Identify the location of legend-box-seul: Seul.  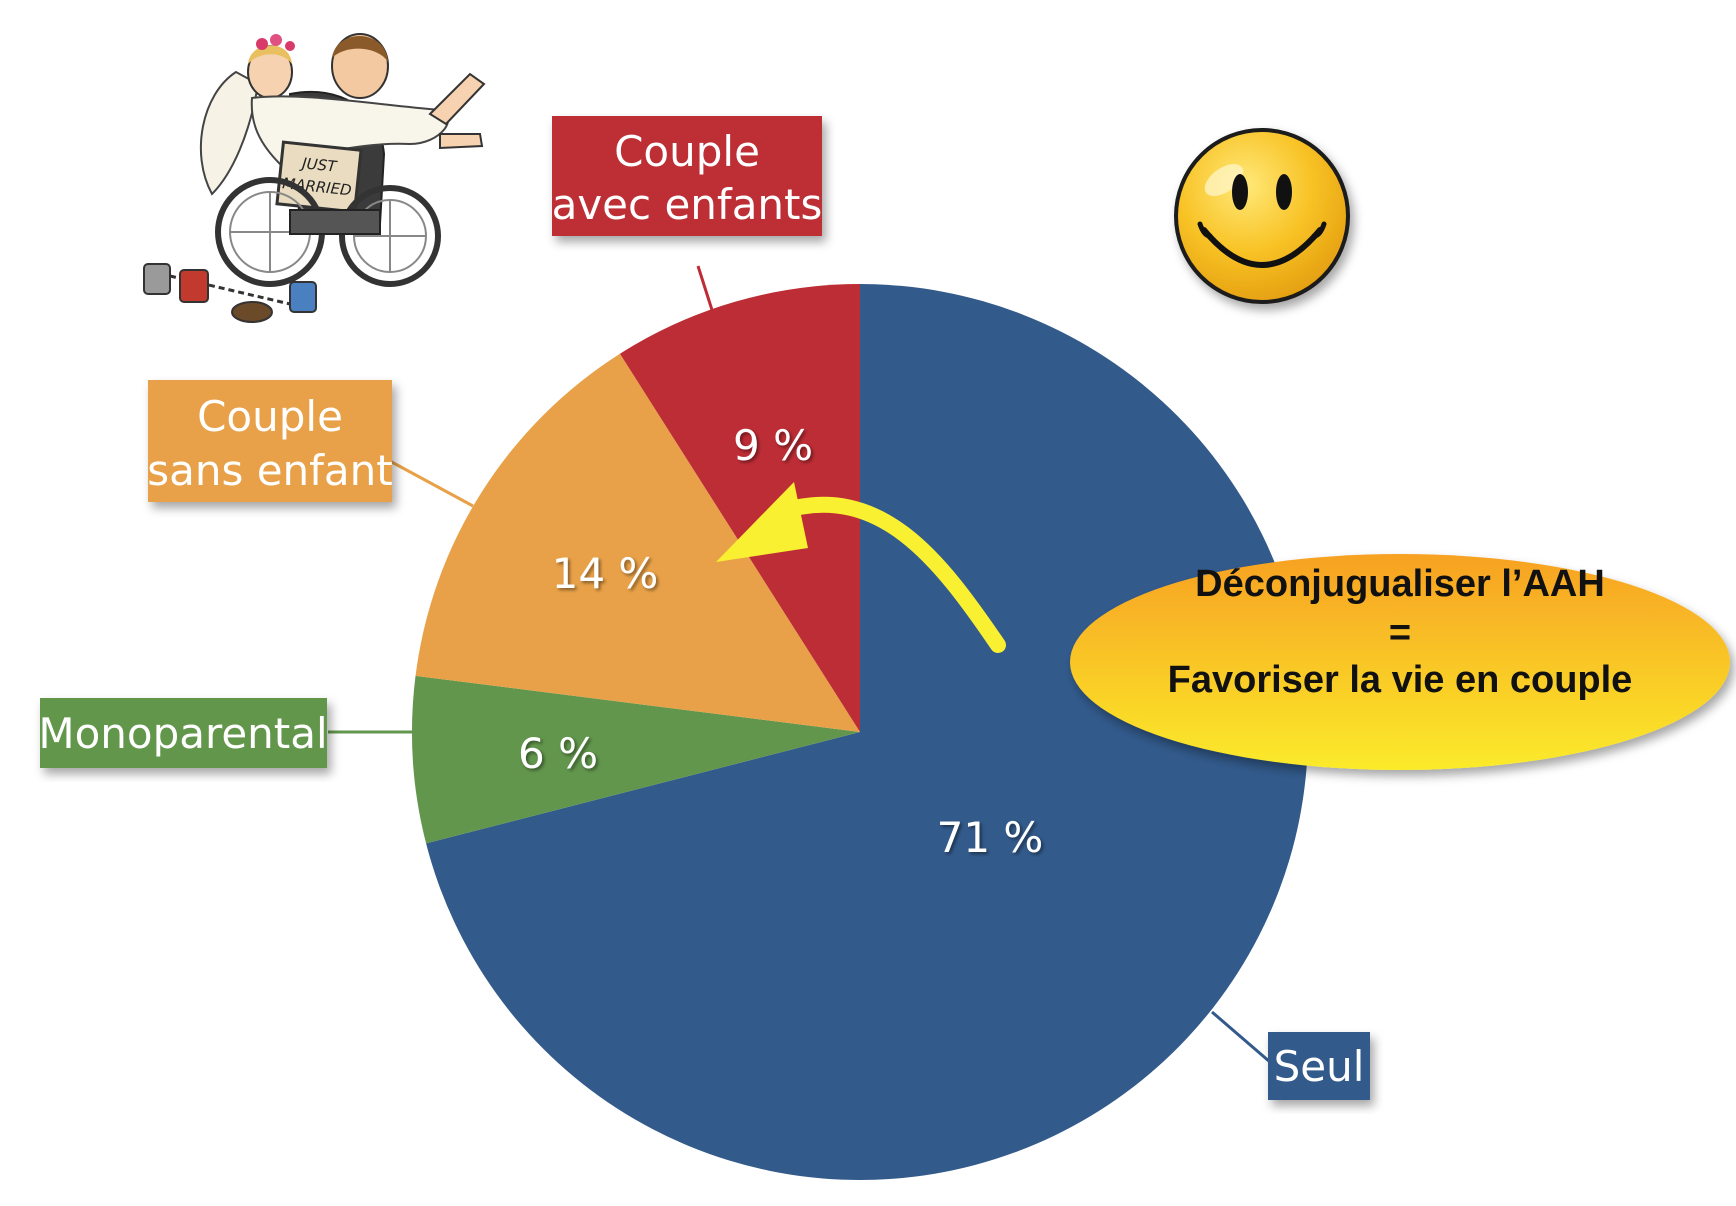
(1319, 1066).